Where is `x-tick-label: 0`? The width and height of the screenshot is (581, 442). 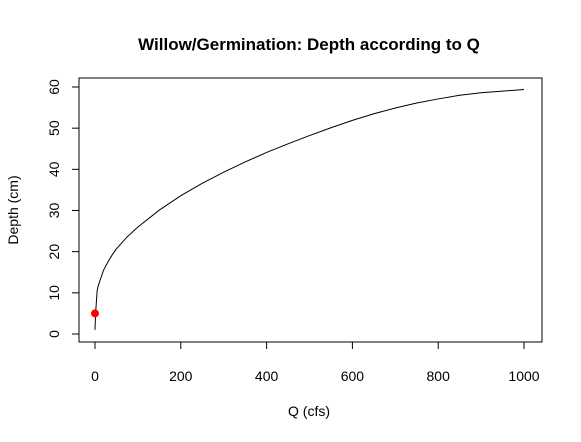 x-tick-label: 0 is located at coordinates (95, 376).